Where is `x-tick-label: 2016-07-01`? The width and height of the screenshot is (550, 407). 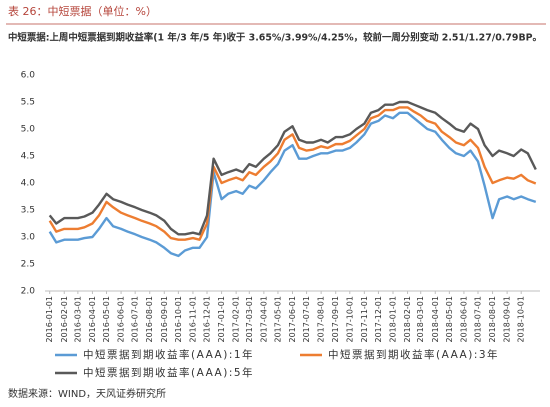 x-tick-label: 2016-07-01 is located at coordinates (135, 319).